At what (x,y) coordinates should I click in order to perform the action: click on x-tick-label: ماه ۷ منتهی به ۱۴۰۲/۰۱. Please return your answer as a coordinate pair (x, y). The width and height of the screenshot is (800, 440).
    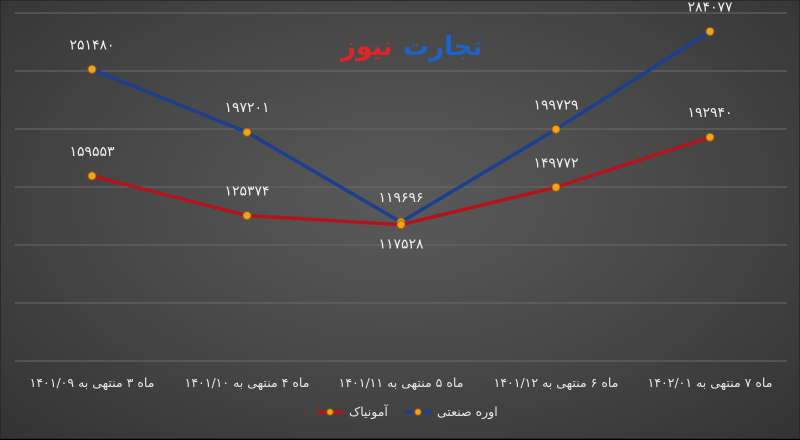
    Looking at the image, I should click on (710, 383).